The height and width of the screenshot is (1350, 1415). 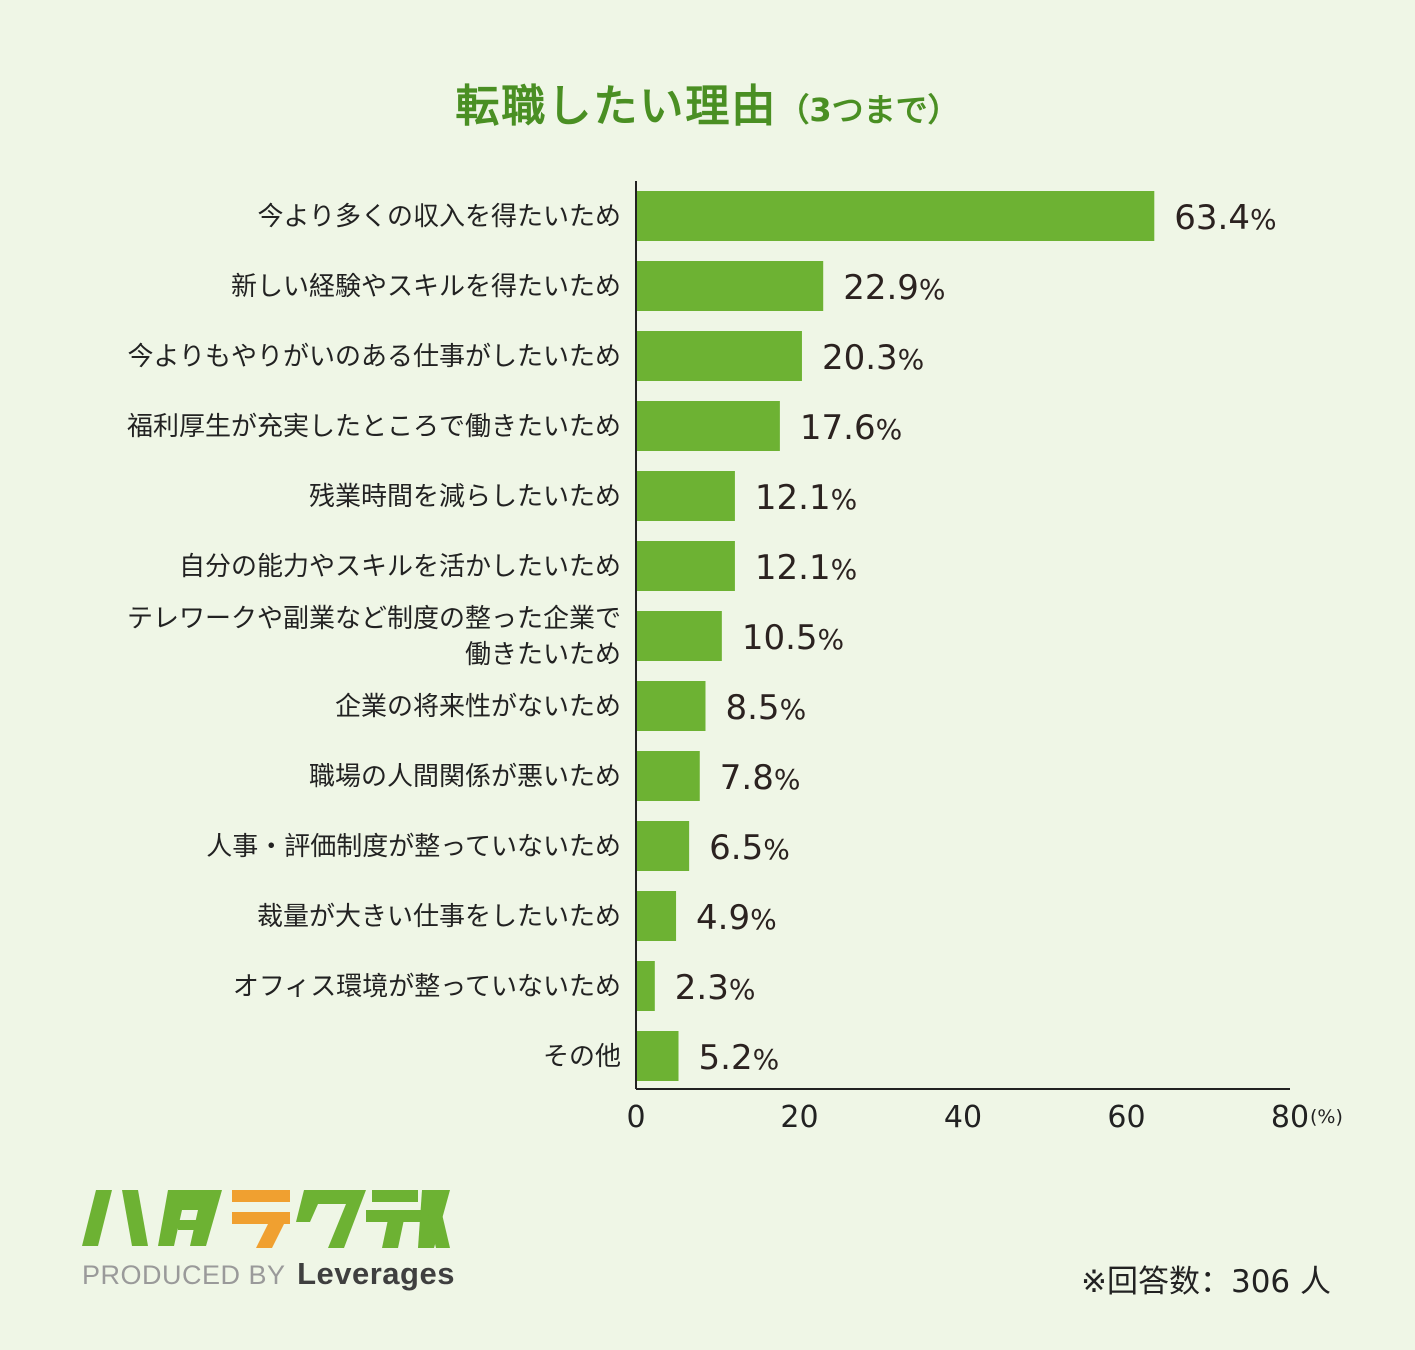 I want to click on chart-title: 転職したい理由（3つまで）, so click(x=707, y=102).